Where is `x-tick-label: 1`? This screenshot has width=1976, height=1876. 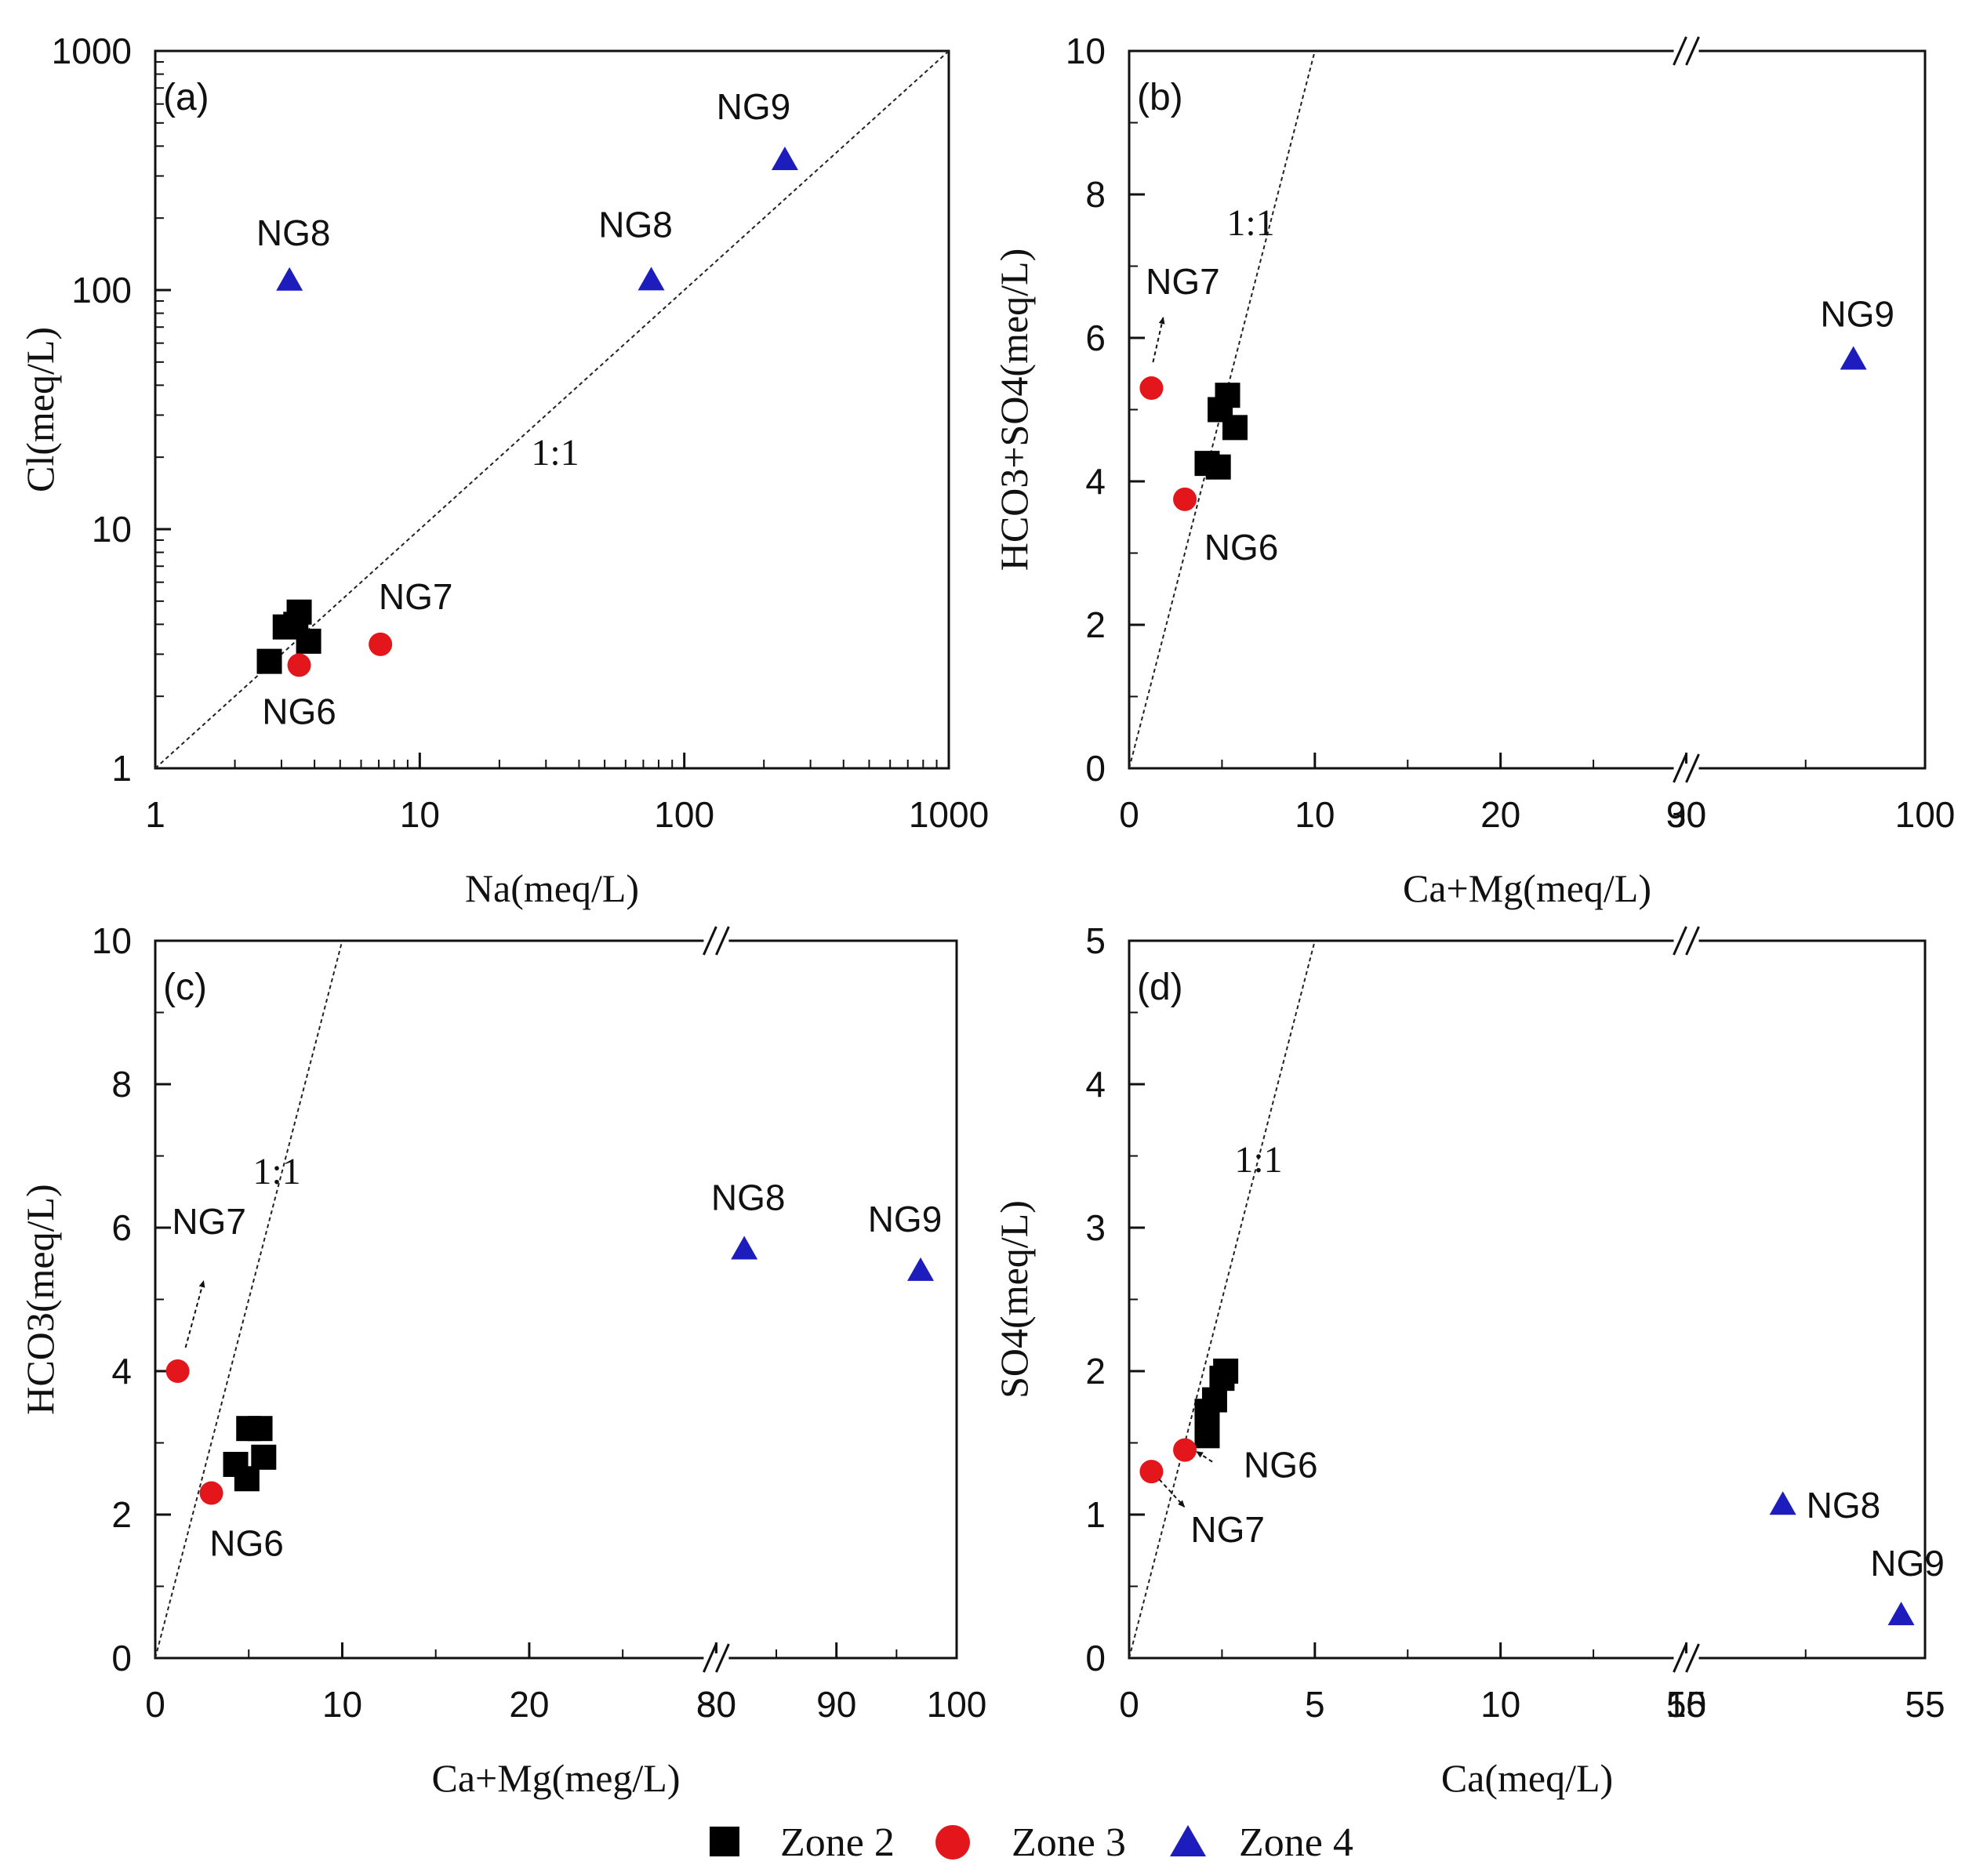 x-tick-label: 1 is located at coordinates (155, 814).